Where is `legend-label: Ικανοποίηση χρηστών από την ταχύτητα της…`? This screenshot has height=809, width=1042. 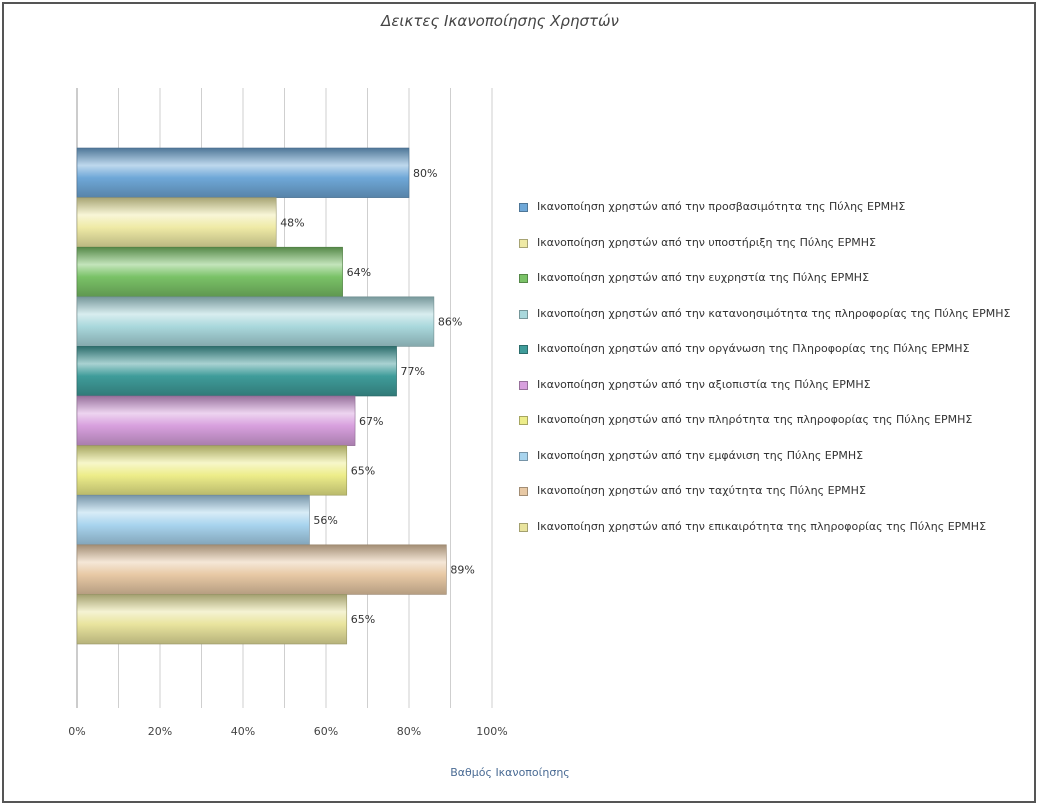 legend-label: Ικανοποίηση χρηστών από την ταχύτητα της… is located at coordinates (701, 490).